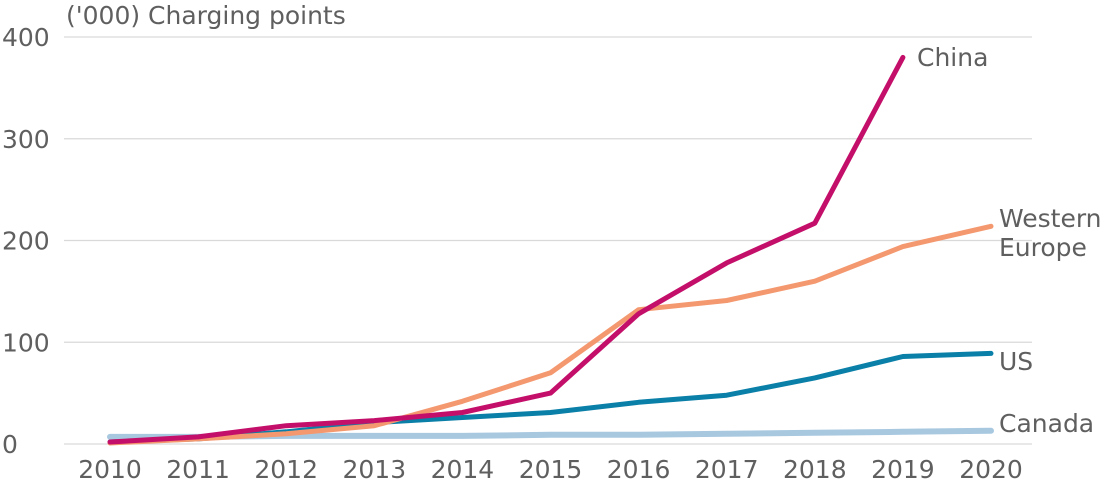  What do you see at coordinates (639, 467) in the screenshot?
I see `x-tick-label: 2016` at bounding box center [639, 467].